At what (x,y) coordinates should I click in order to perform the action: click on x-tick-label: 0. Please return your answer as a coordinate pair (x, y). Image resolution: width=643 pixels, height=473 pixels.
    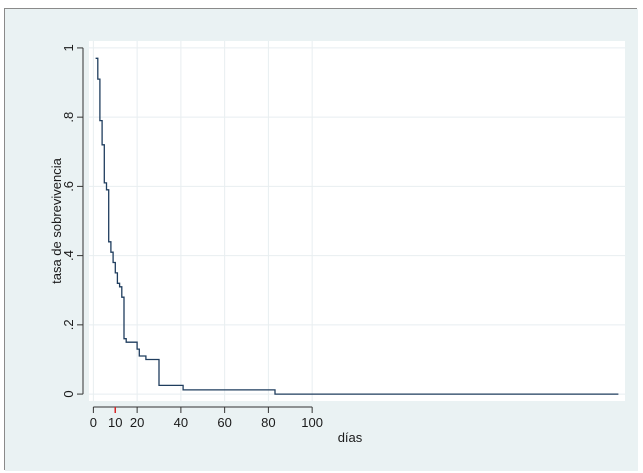
    Looking at the image, I should click on (93, 422).